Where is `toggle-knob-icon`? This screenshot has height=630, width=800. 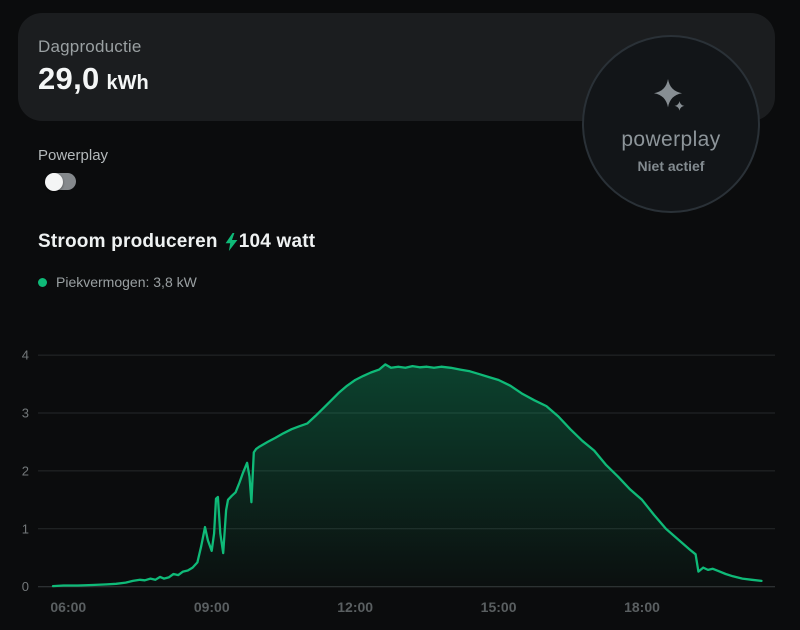 toggle-knob-icon is located at coordinates (54, 181).